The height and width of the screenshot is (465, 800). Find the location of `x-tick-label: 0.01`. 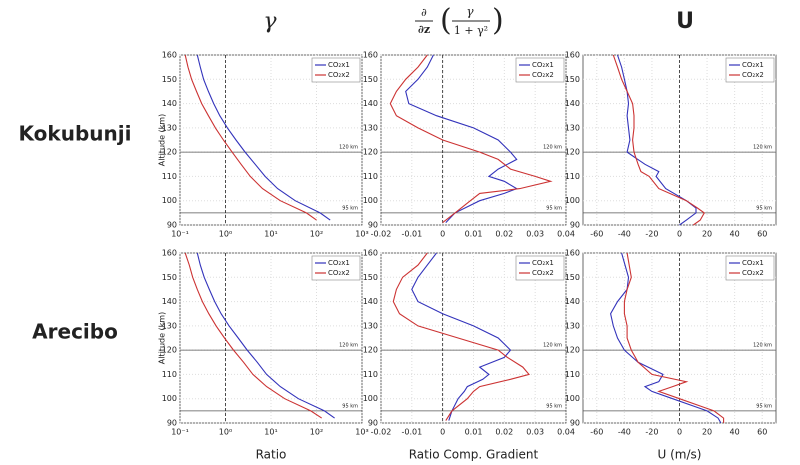

x-tick-label: 0.01 is located at coordinates (474, 234).